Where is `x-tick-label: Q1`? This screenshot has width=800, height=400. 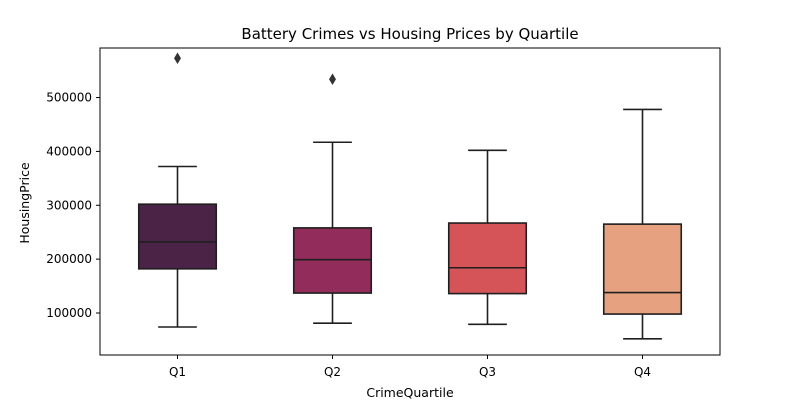
x-tick-label: Q1 is located at coordinates (177, 372).